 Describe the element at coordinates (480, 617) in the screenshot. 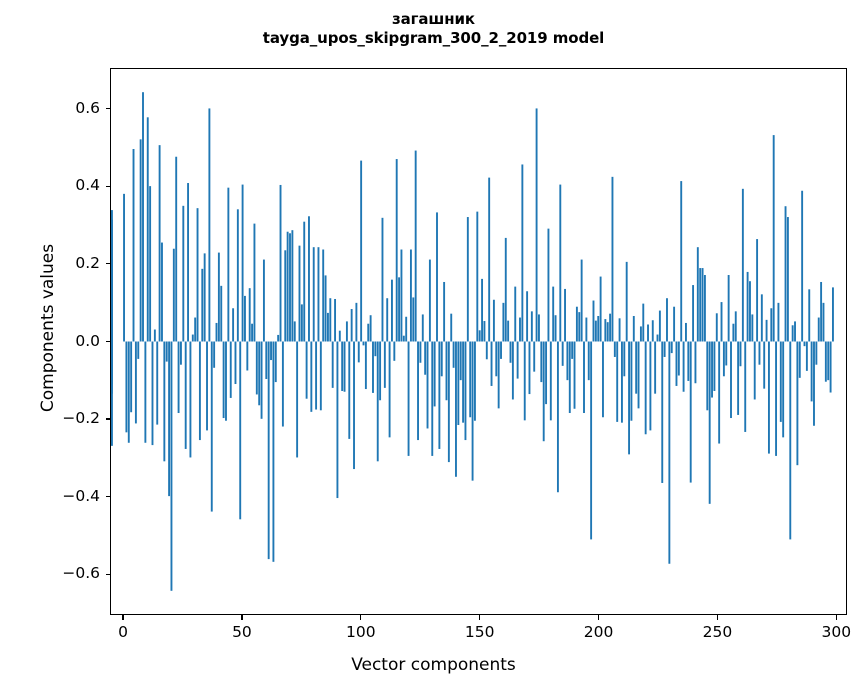

I see `x-tick-mark` at that location.